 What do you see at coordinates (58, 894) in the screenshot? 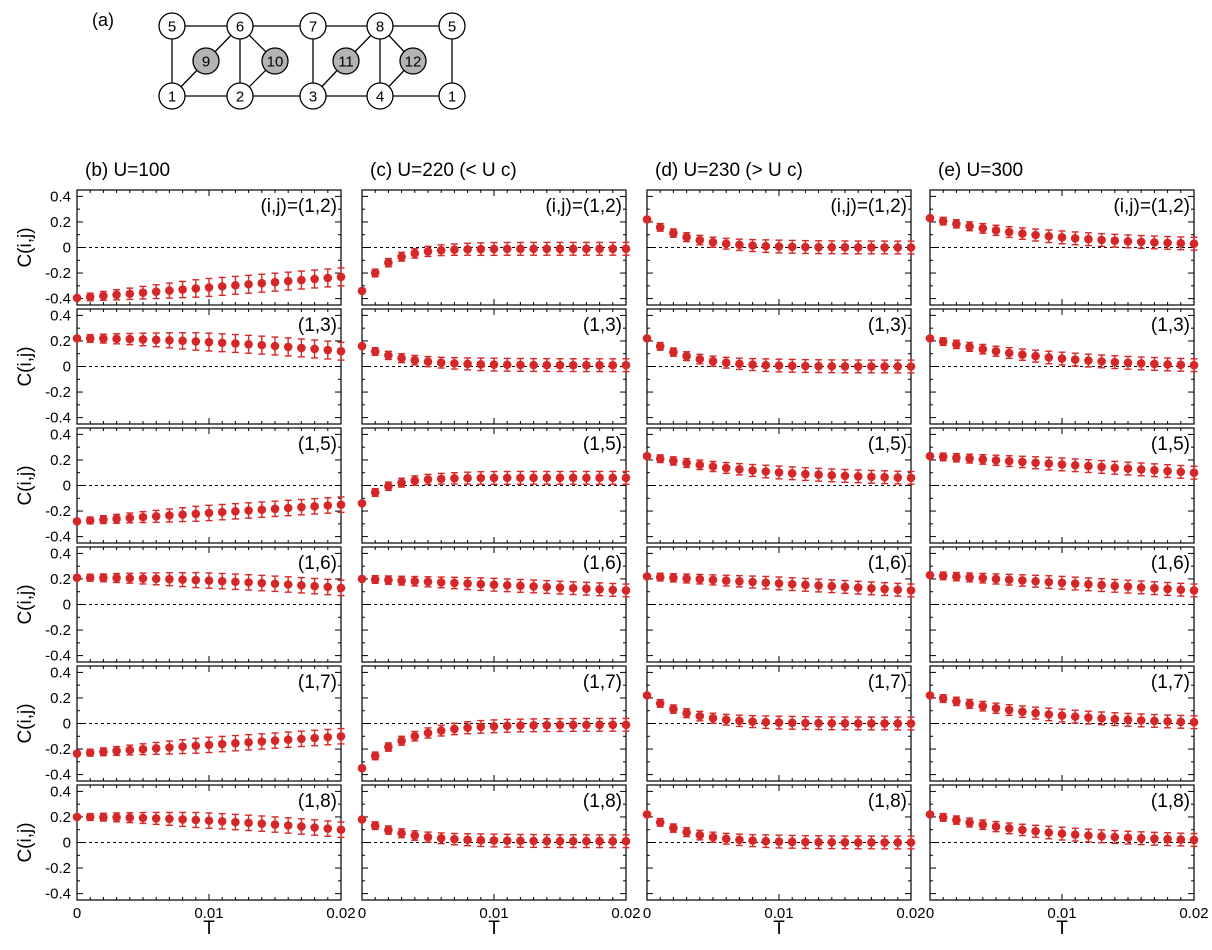
I see `y-tick-label: -0.4` at bounding box center [58, 894].